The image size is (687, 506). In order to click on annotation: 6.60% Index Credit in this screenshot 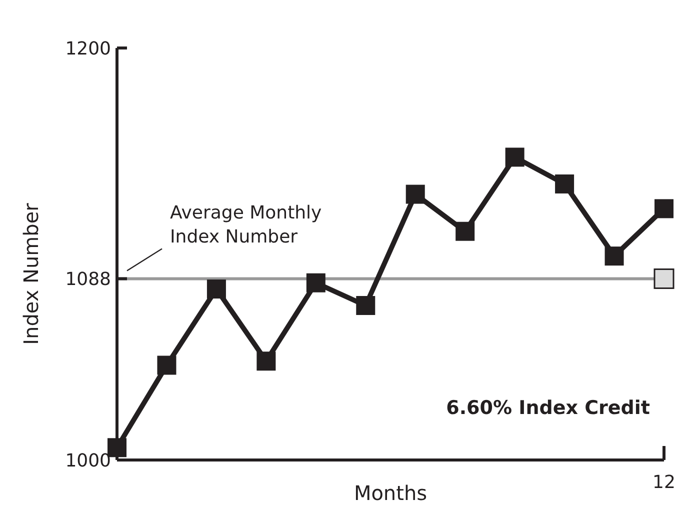, I will do `click(548, 408)`.